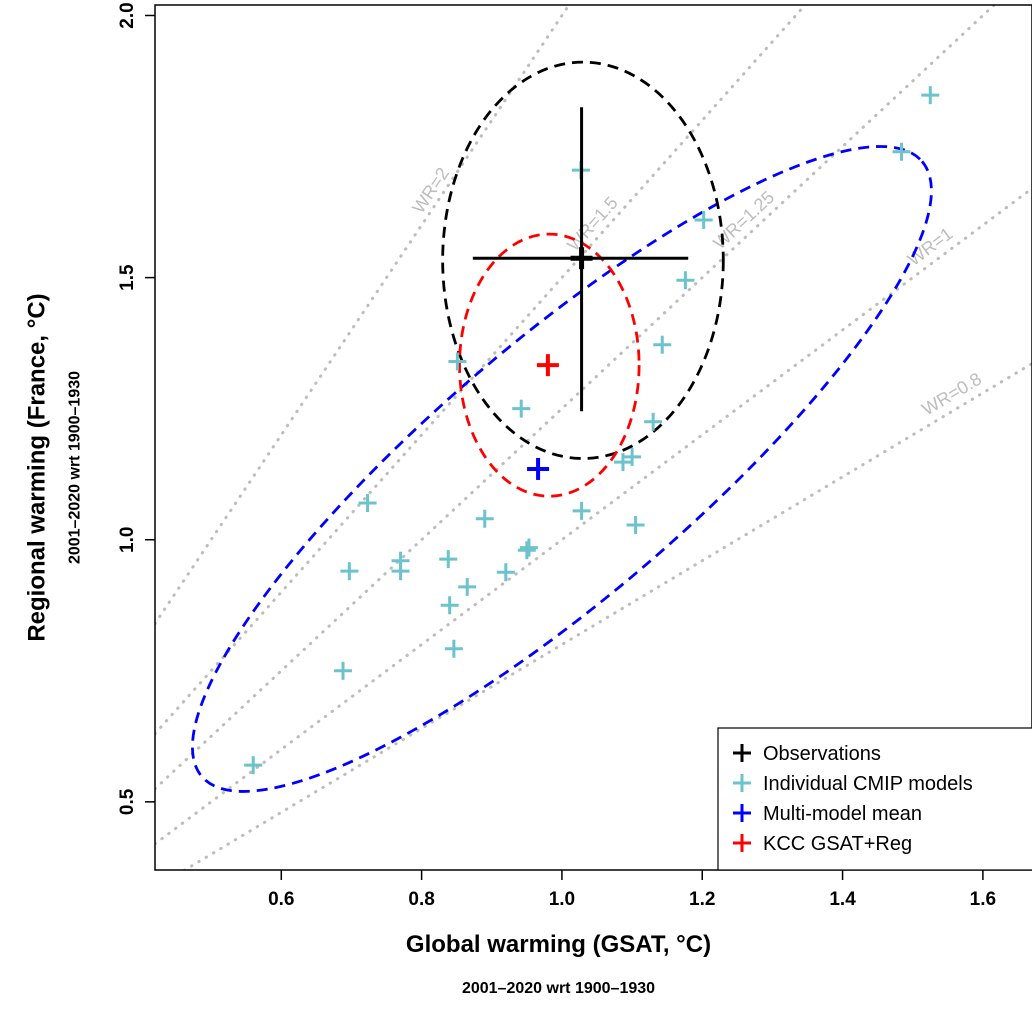 Image resolution: width=1032 pixels, height=1032 pixels. I want to click on kcc-point, so click(547, 365).